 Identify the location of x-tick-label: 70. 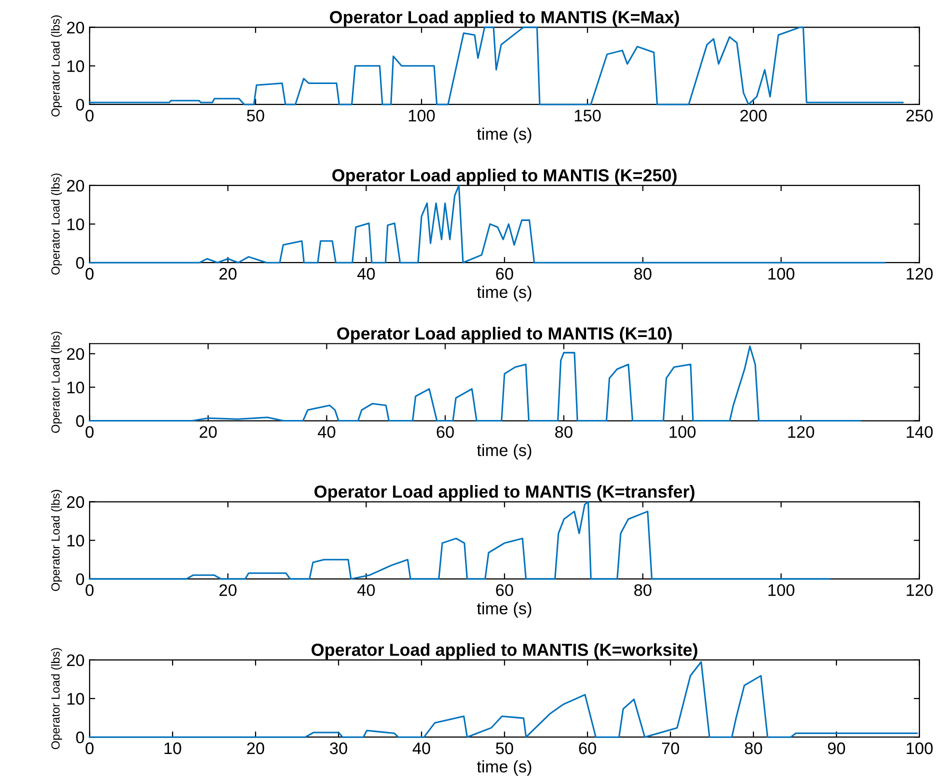
(671, 748).